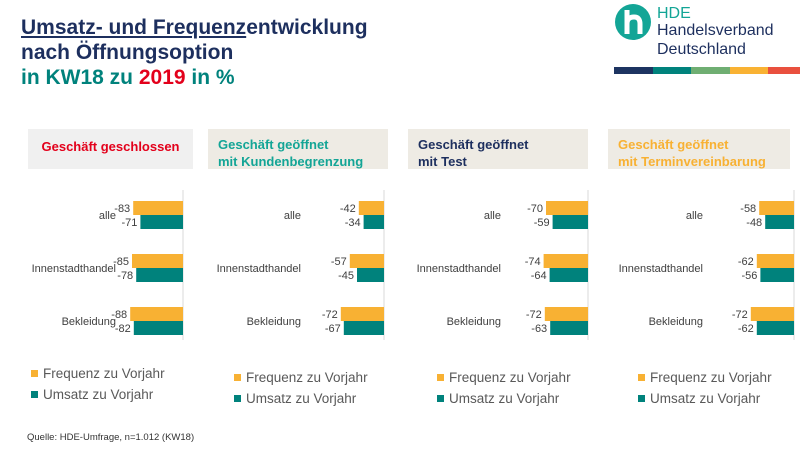 The width and height of the screenshot is (800, 450). What do you see at coordinates (715, 30) in the screenshot?
I see `logo-name-1: Handelsverband` at bounding box center [715, 30].